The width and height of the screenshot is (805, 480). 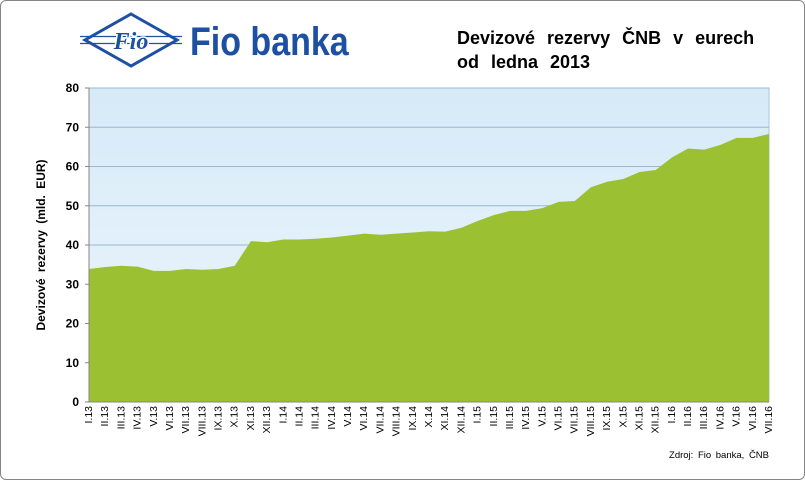 I want to click on x-tick-label: VI.14, so click(x=364, y=418).